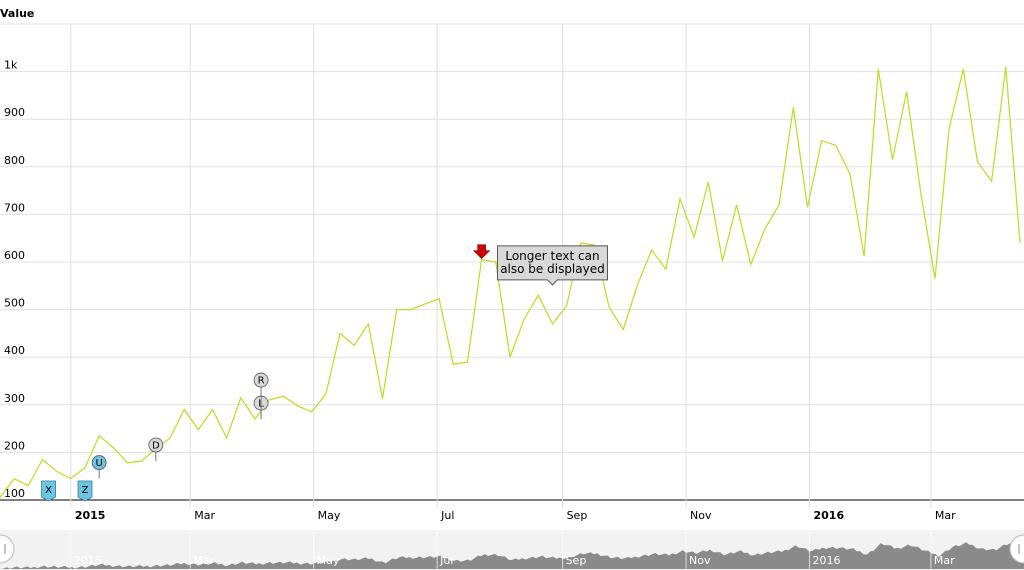  Describe the element at coordinates (577, 515) in the screenshot. I see `x-tick-label: Sep` at that location.